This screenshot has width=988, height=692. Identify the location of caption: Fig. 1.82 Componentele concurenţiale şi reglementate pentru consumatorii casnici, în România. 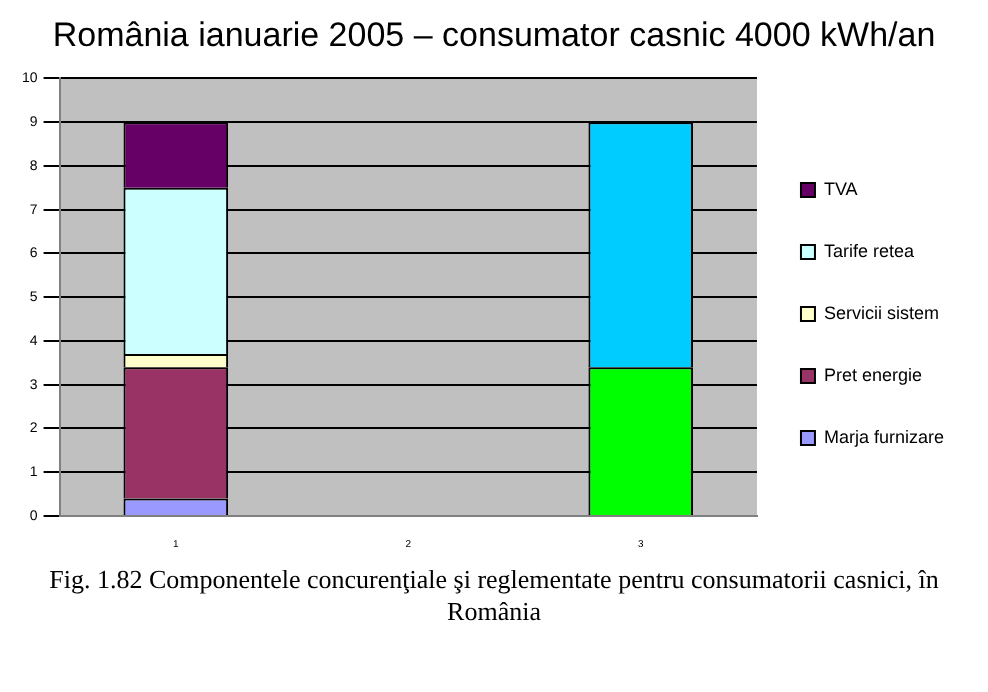
(494, 596).